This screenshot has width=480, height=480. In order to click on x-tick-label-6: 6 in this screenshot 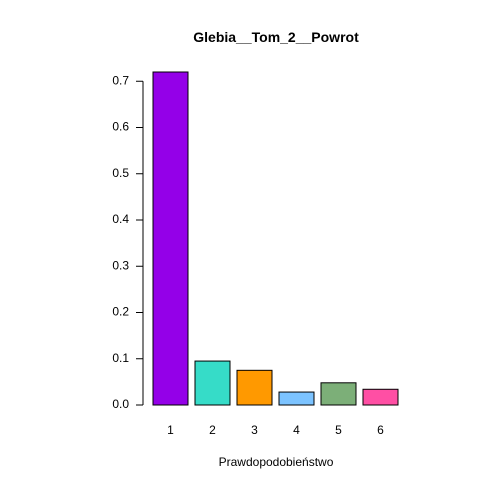, I will do `click(380, 430)`.